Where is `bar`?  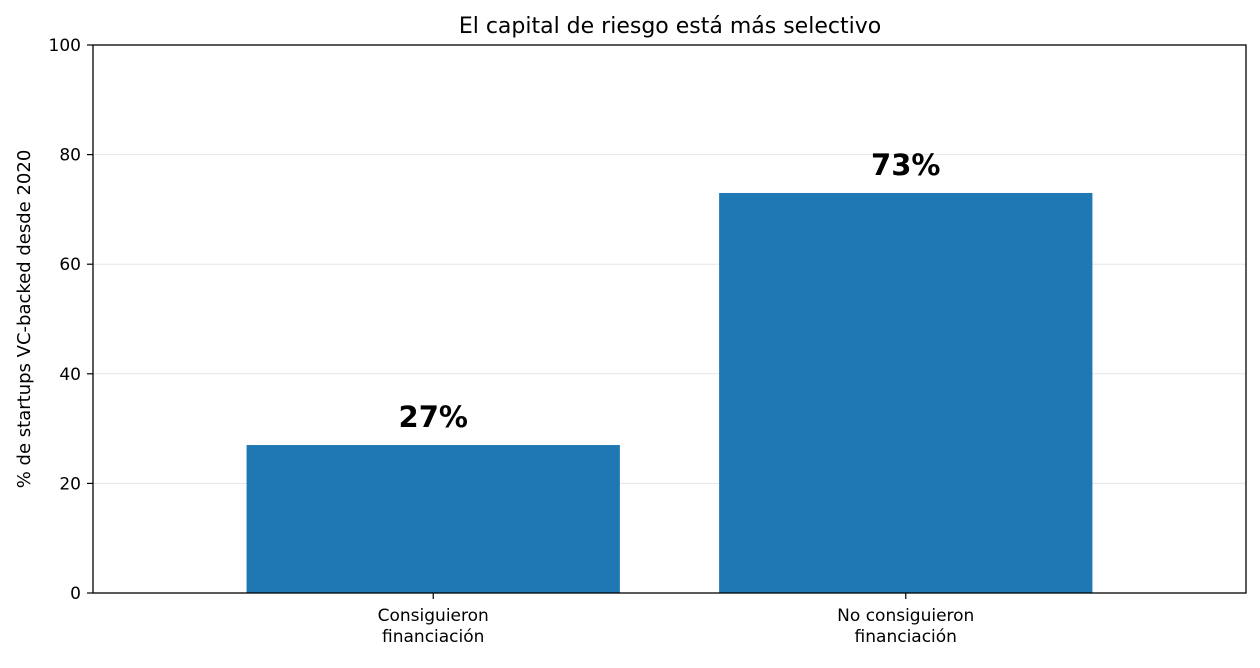
bar is located at coordinates (433, 519).